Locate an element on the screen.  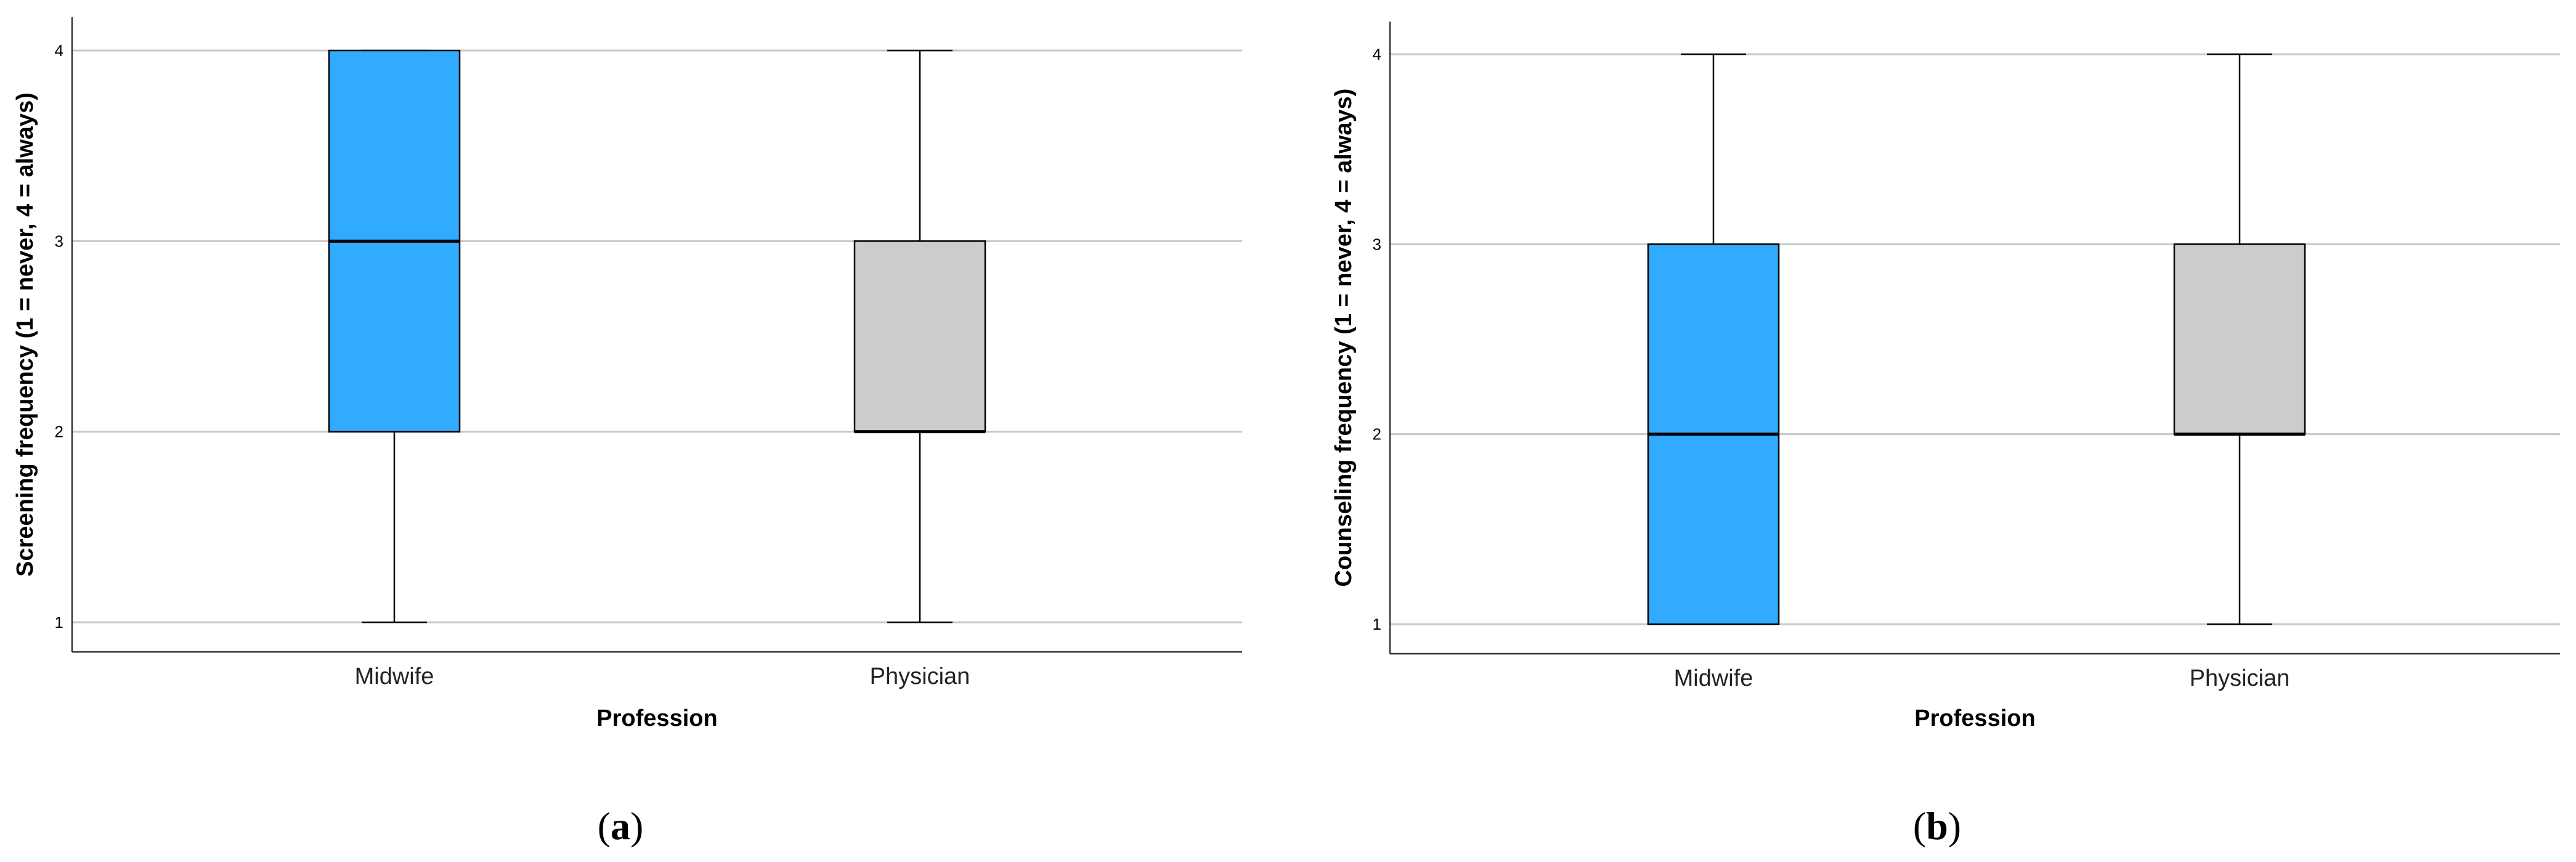
panel-letter: b is located at coordinates (1937, 826).